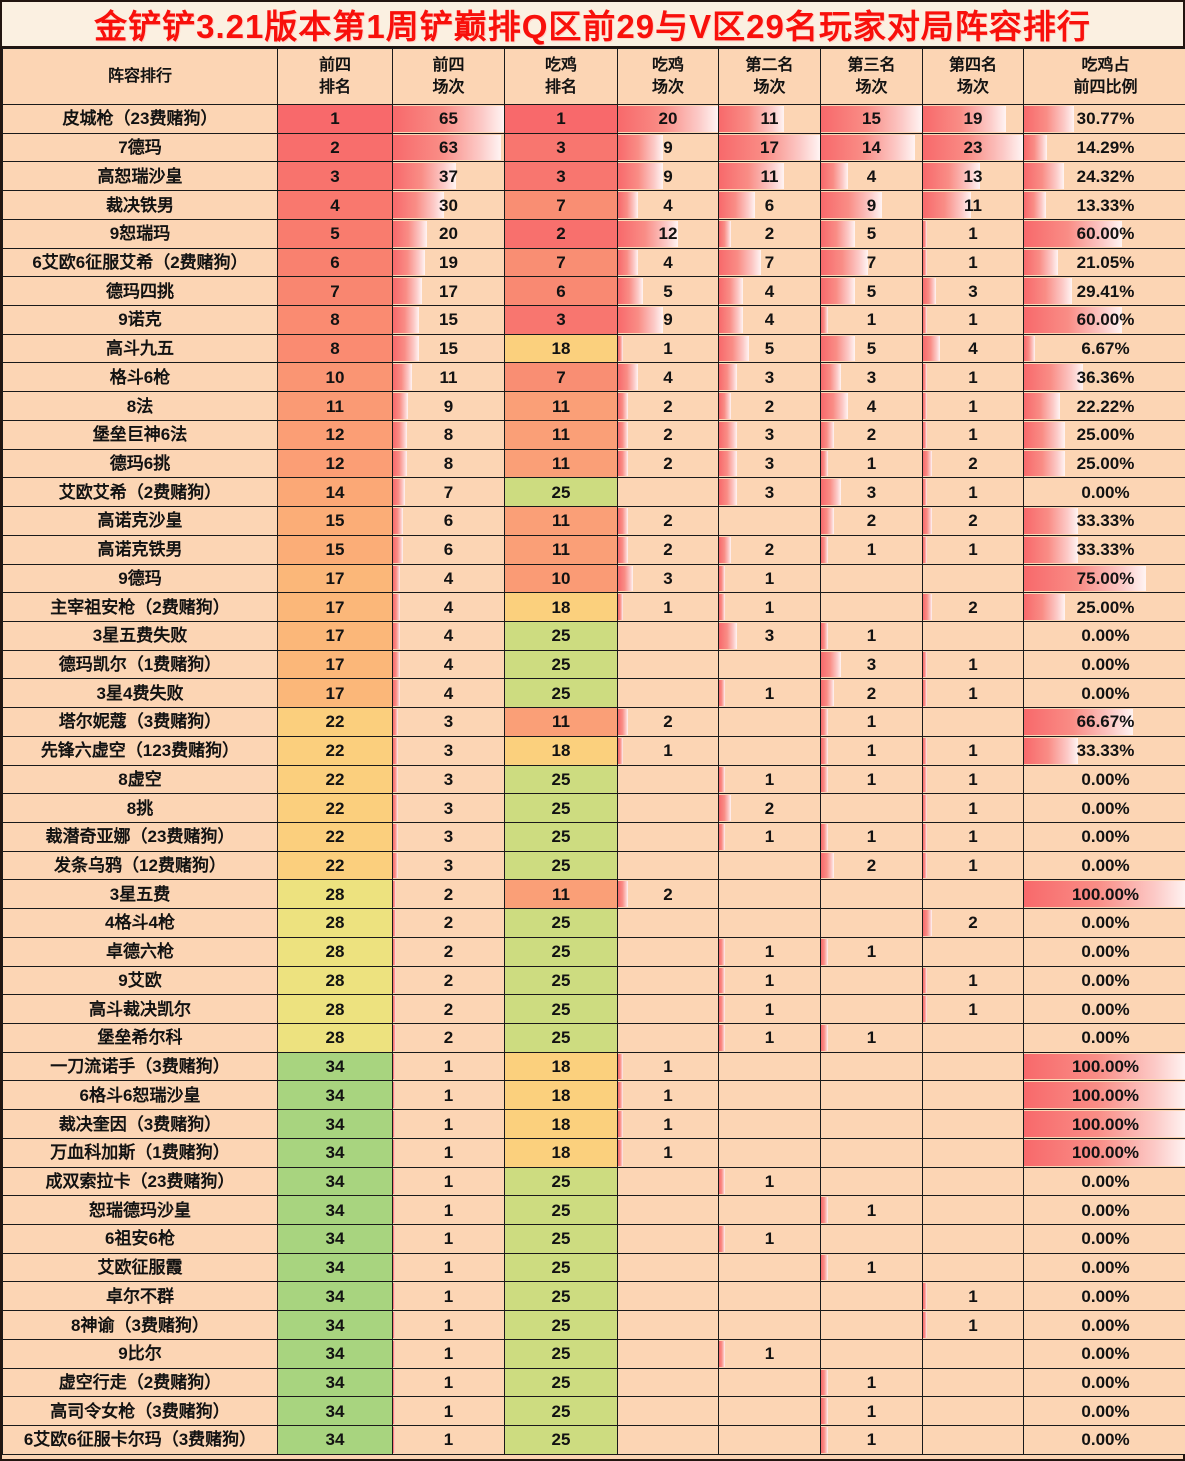 The height and width of the screenshot is (1461, 1185). What do you see at coordinates (593, 233) in the screenshot?
I see `table-row: 9恕瑞玛 5 20 2 12 2 5 1 60.00%` at bounding box center [593, 233].